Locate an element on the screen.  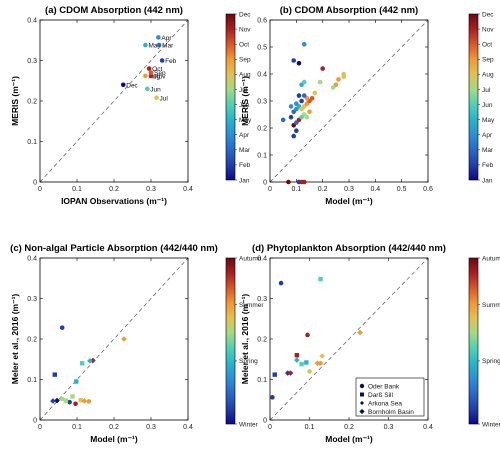
colorbar-label: Winter is located at coordinates (491, 424).